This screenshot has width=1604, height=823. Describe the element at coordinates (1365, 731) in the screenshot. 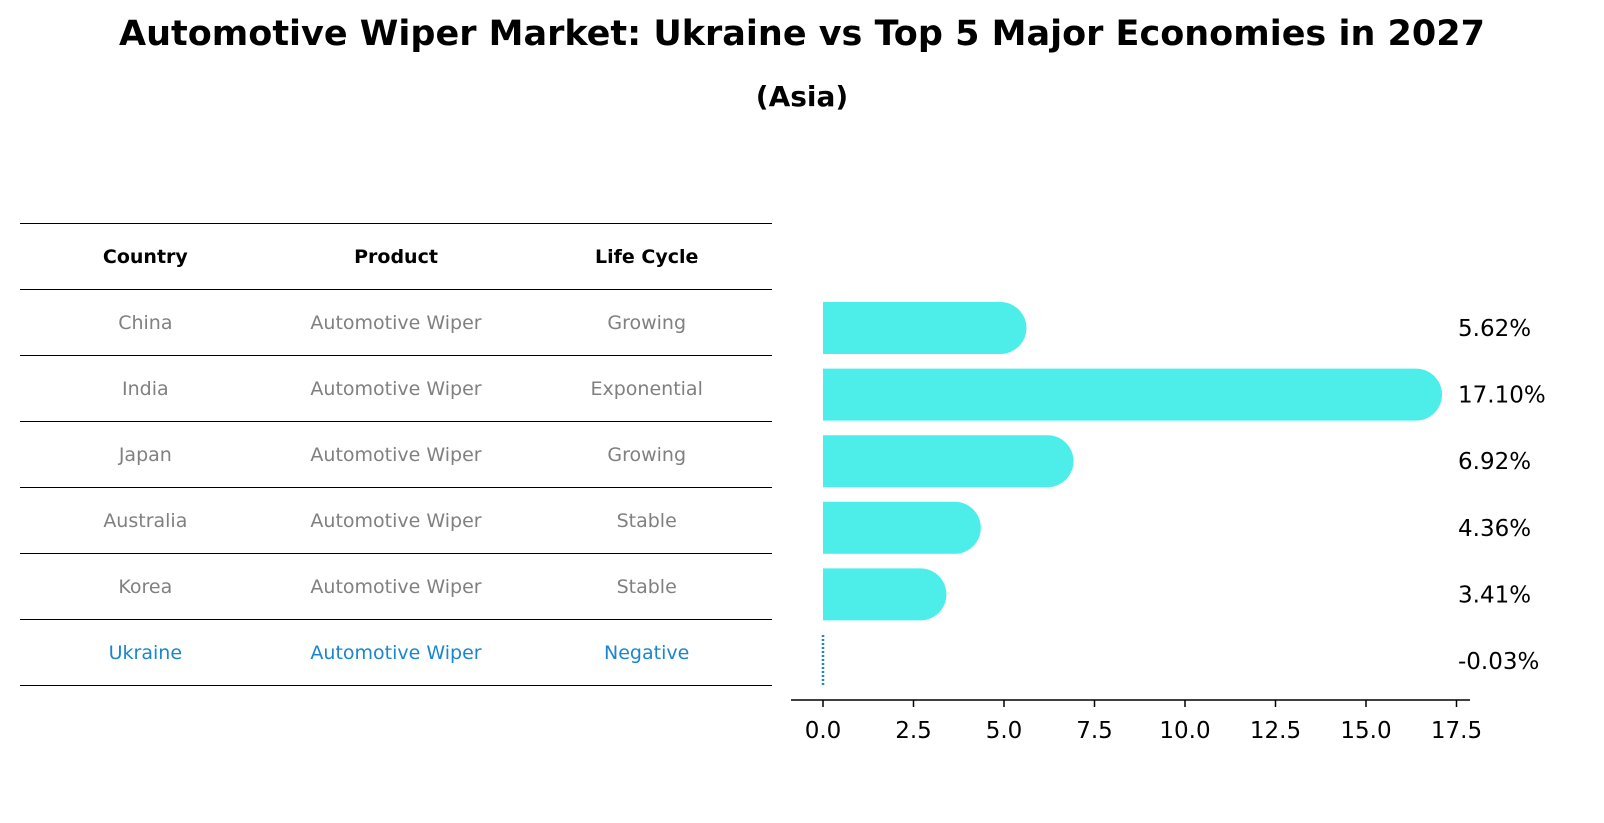

I see `x-tick-label: 15.0` at that location.